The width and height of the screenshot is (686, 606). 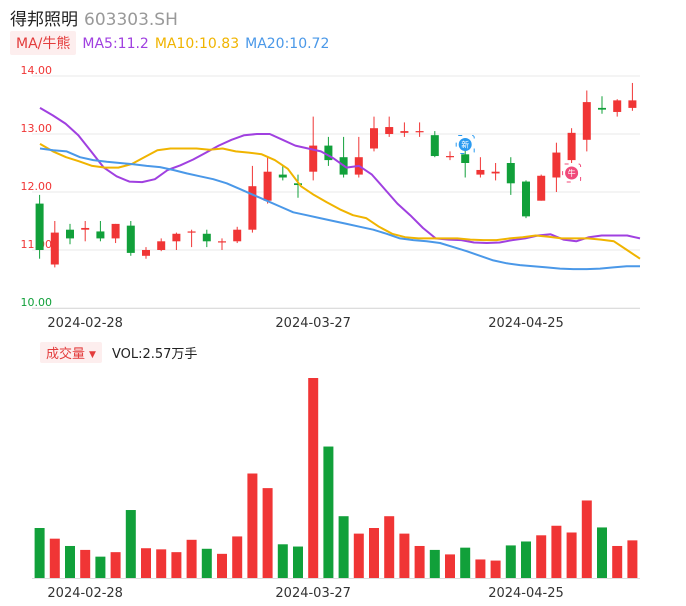 I want to click on y-tick-label: 14.00, so click(x=37, y=70).